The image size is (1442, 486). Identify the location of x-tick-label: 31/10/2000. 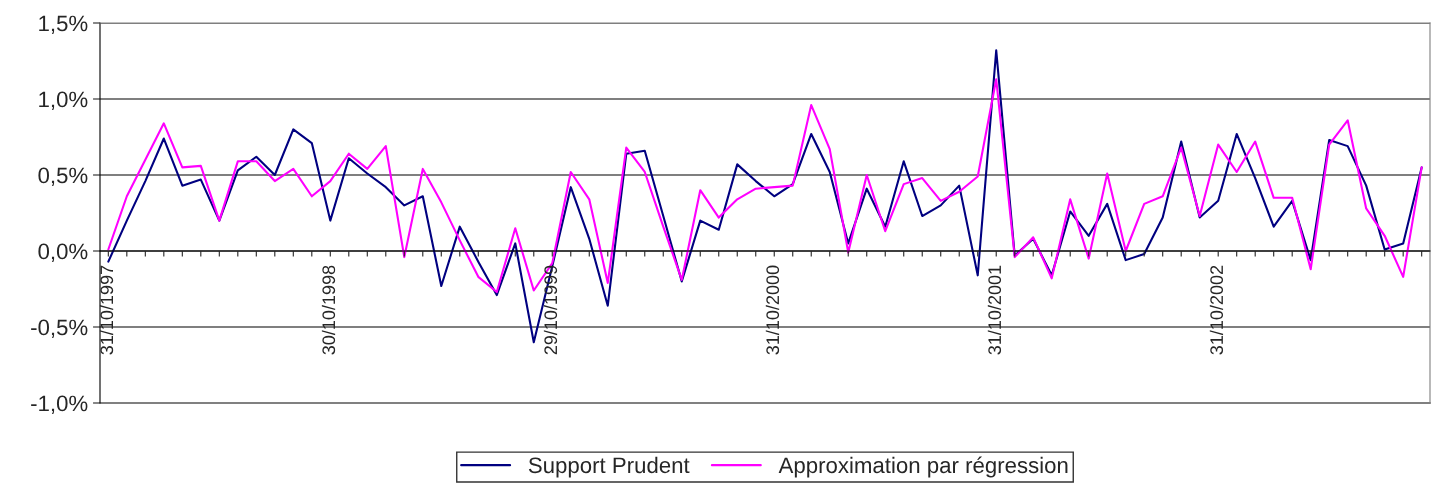
(772, 310).